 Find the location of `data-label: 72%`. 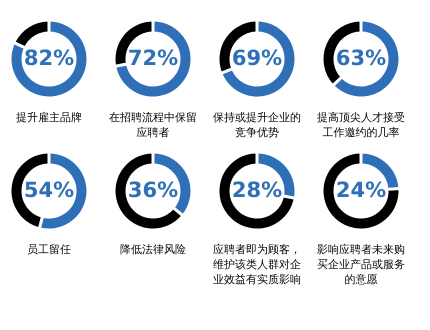

data-label: 72% is located at coordinates (153, 58).